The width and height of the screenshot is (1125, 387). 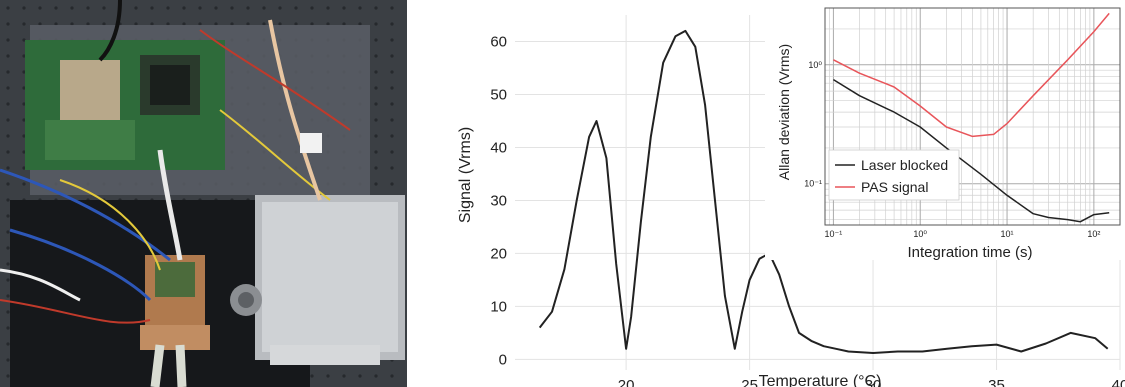 What do you see at coordinates (1007, 234) in the screenshot?
I see `inset-x-tick-label: 10¹` at bounding box center [1007, 234].